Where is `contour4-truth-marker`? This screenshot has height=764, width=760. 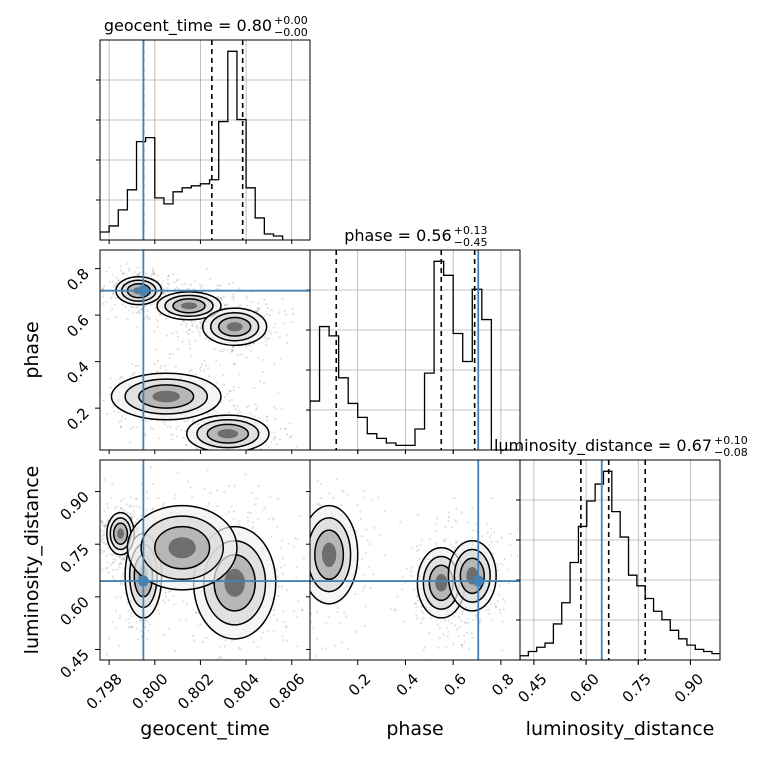
contour4-truth-marker is located at coordinates (143, 581).